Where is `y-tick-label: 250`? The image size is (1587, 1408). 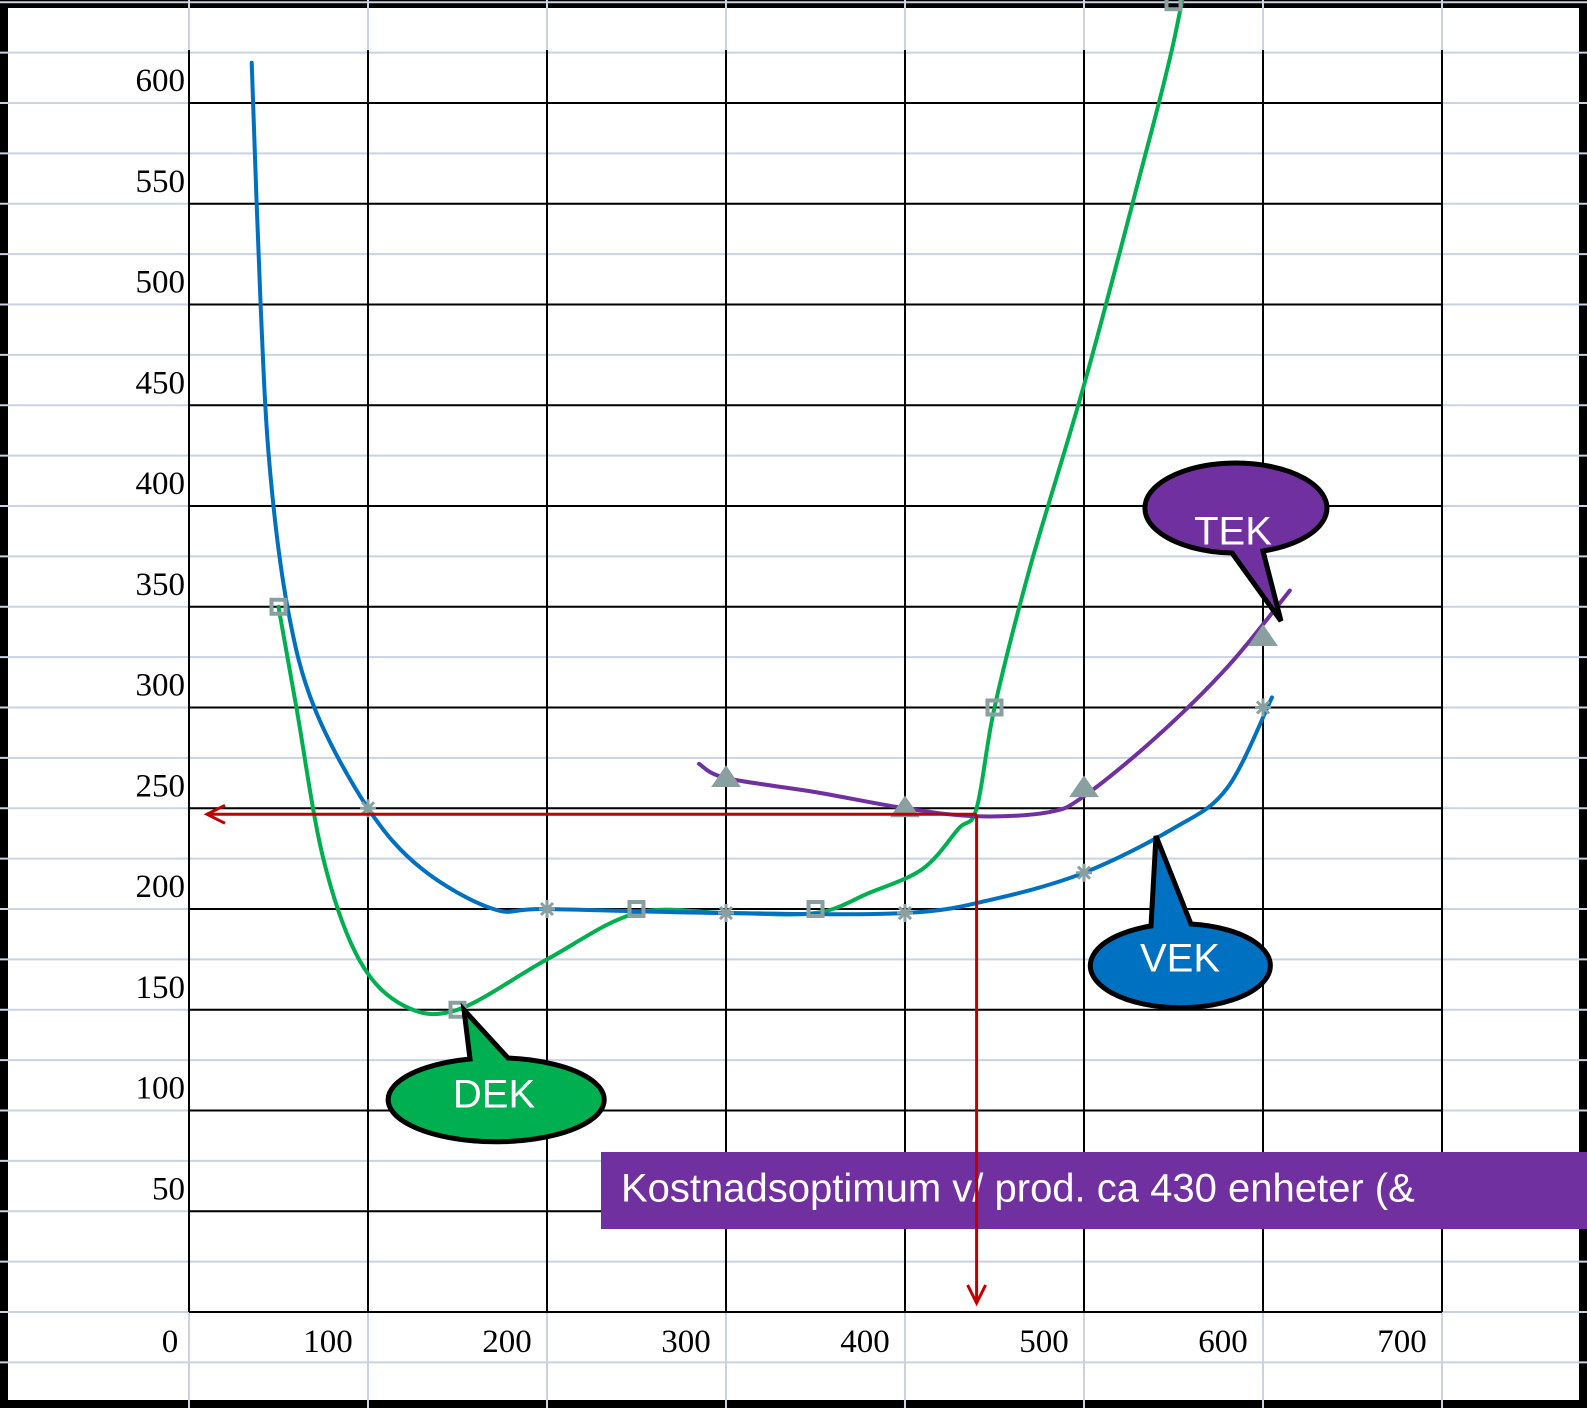
y-tick-label: 250 is located at coordinates (161, 786).